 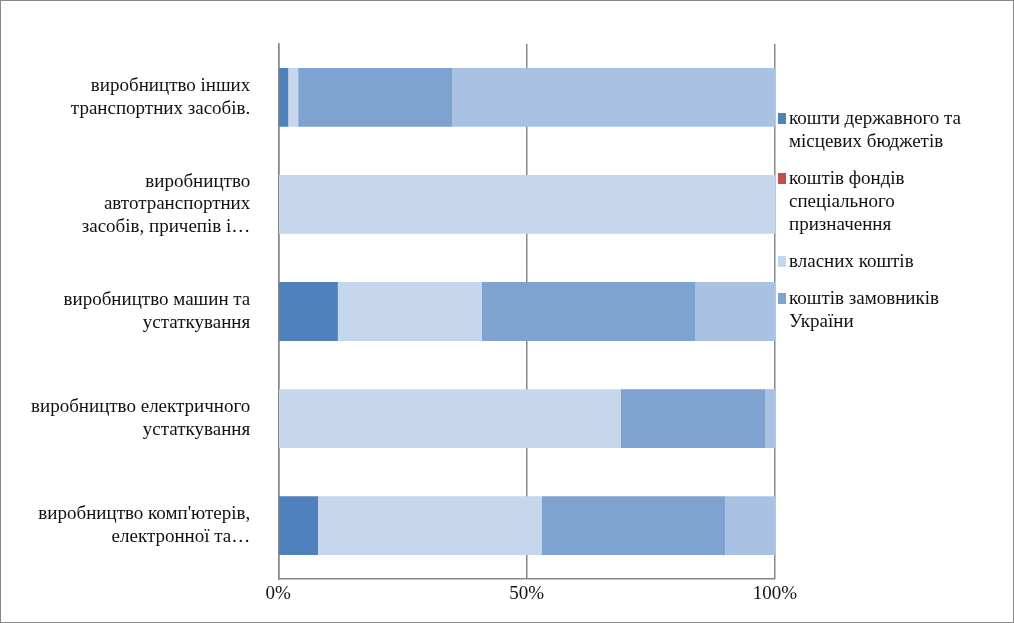 What do you see at coordinates (160, 95) in the screenshot?
I see `y-tick-label: виробництво інших транспортних засобів.` at bounding box center [160, 95].